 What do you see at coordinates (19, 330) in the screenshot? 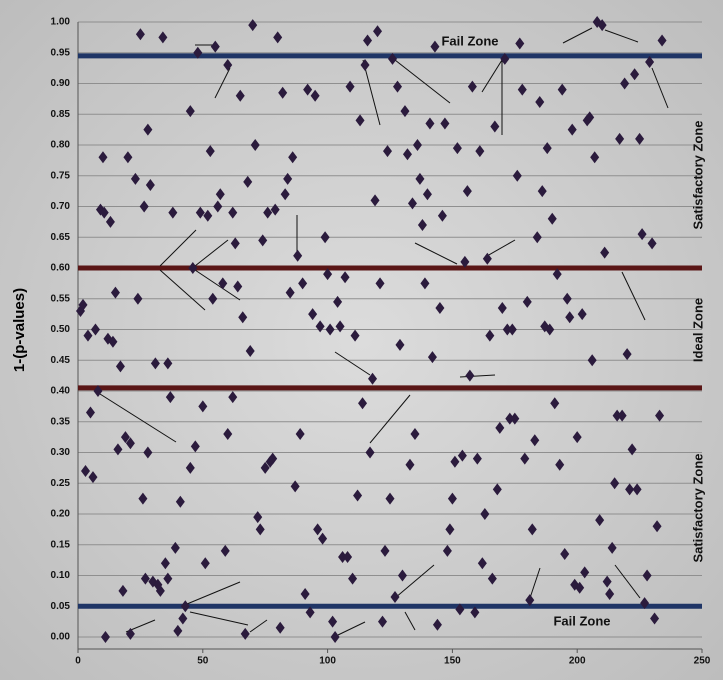
I see `y-axis-label: 1-(p-values)` at bounding box center [19, 330].